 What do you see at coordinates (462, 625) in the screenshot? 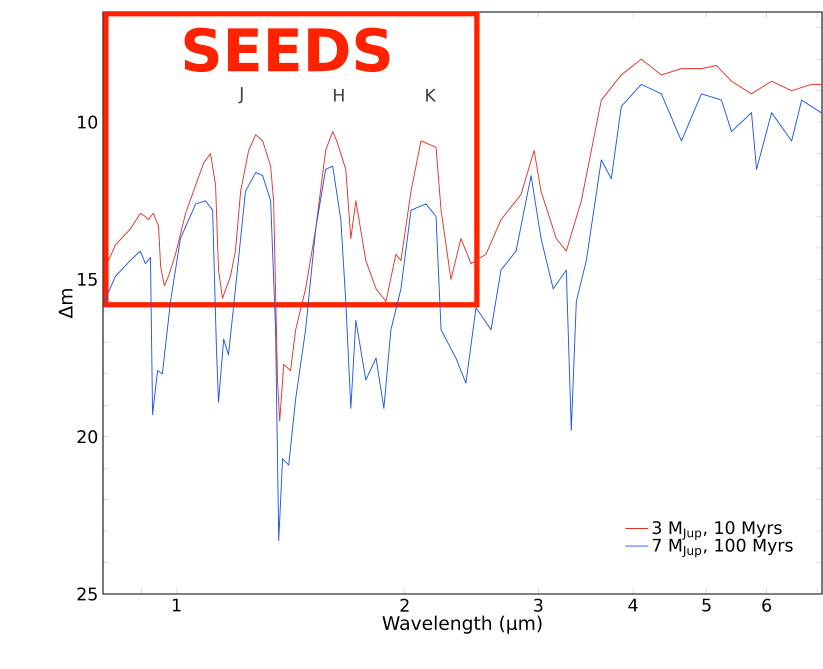
I see `x-axis-title: Wavelength (μm)` at bounding box center [462, 625].